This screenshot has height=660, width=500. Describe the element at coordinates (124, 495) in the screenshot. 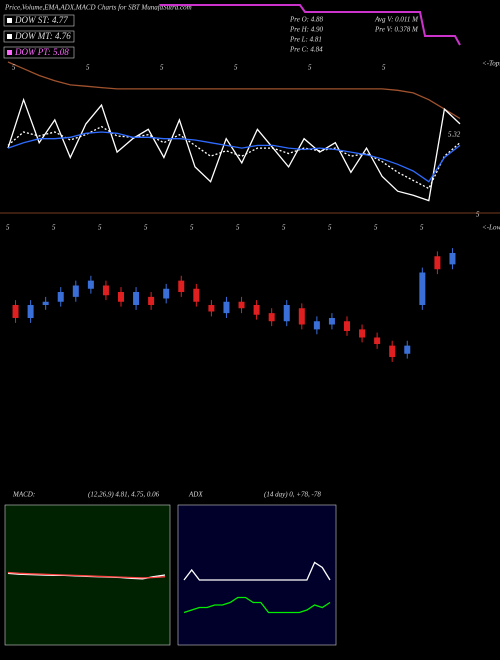

I see `panel-subtitle: (12,26,9) 4.81, 4.75, 0.06` at that location.